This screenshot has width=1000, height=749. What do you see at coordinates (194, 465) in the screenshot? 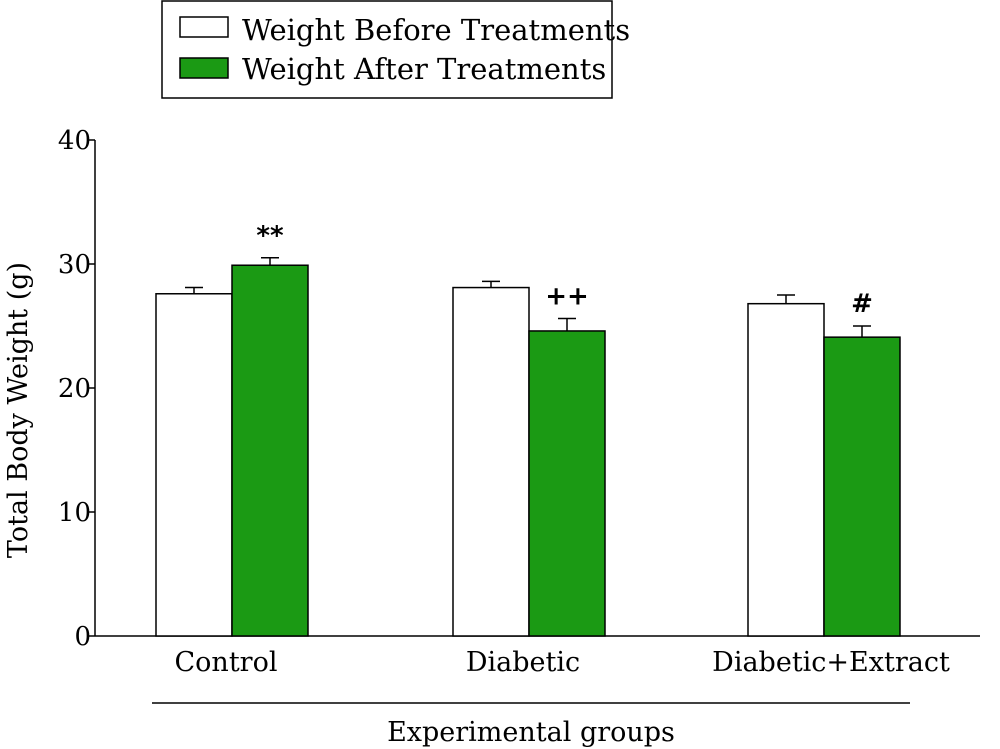
I see `bar-control-before` at bounding box center [194, 465].